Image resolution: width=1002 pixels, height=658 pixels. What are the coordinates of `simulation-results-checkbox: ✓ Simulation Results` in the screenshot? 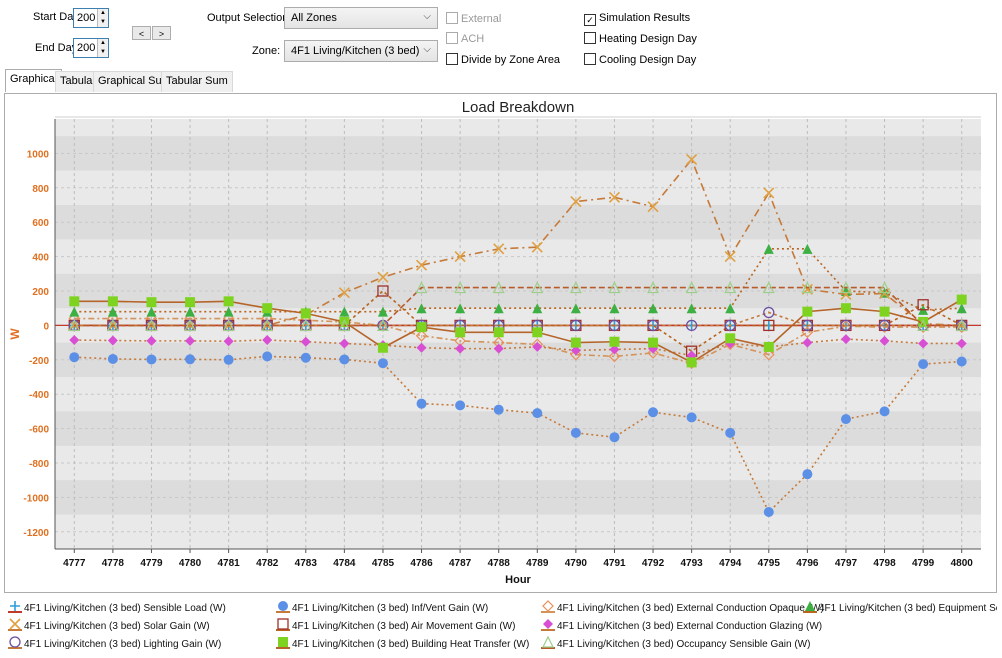 It's located at (637, 19).